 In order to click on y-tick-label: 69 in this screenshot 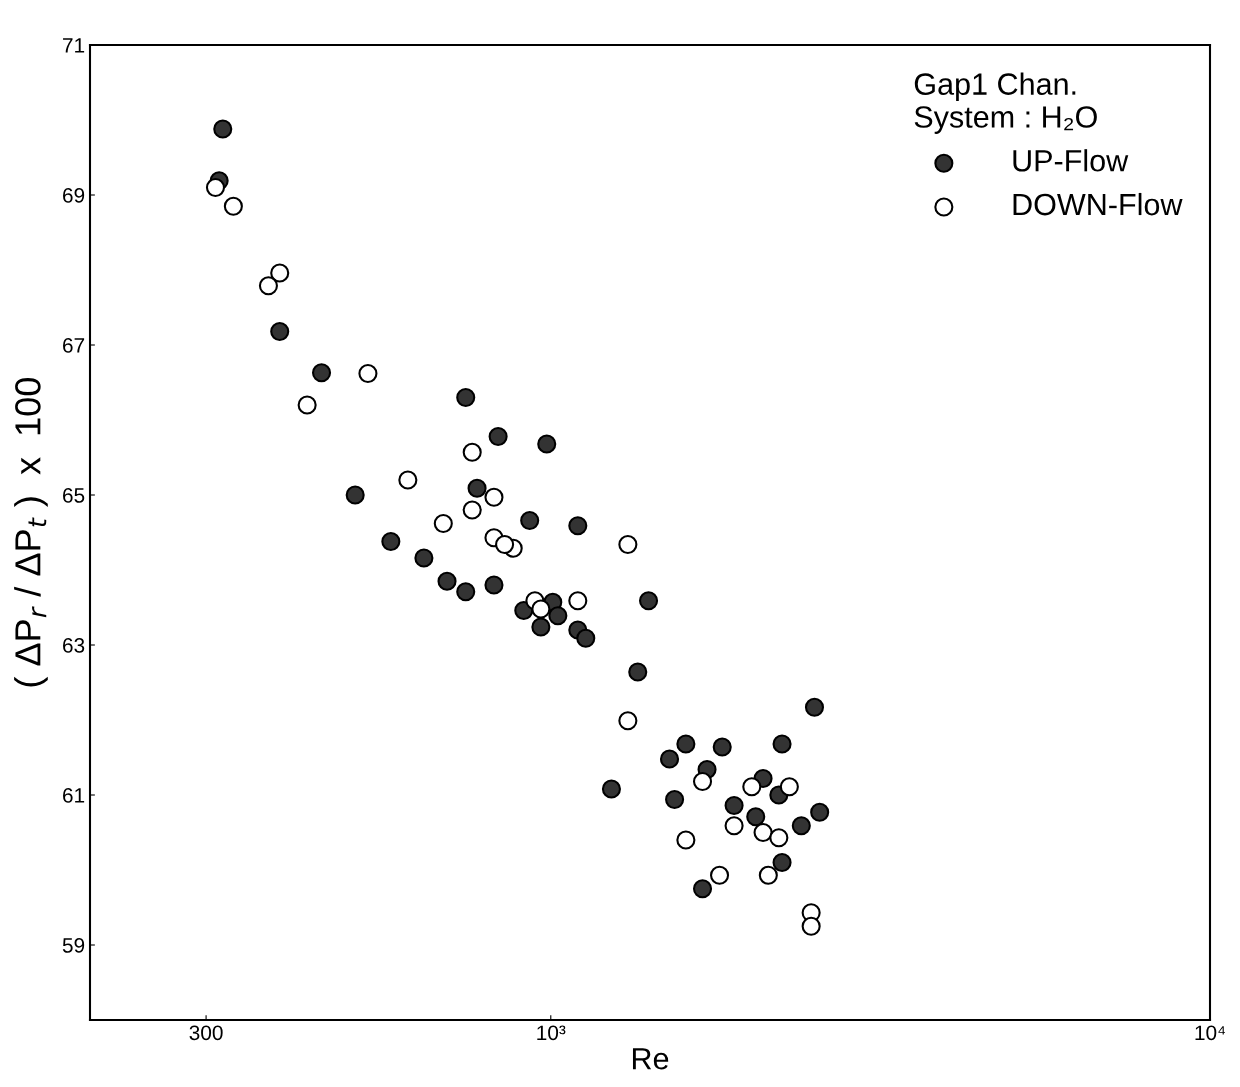, I will do `click(74, 195)`.